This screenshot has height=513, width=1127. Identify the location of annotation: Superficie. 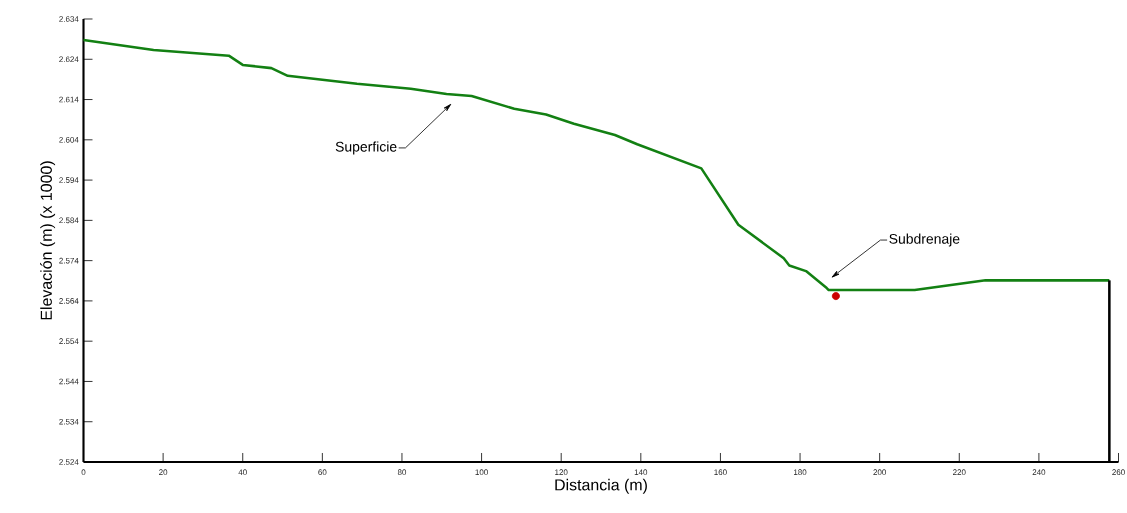
(366, 148).